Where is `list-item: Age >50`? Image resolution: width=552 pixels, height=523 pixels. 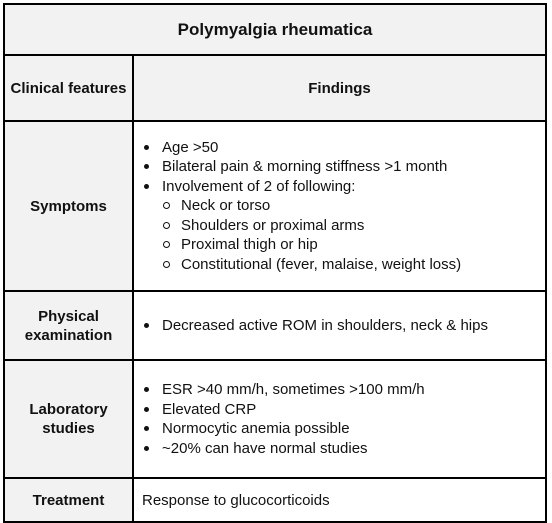 list-item: Age >50 is located at coordinates (343, 148).